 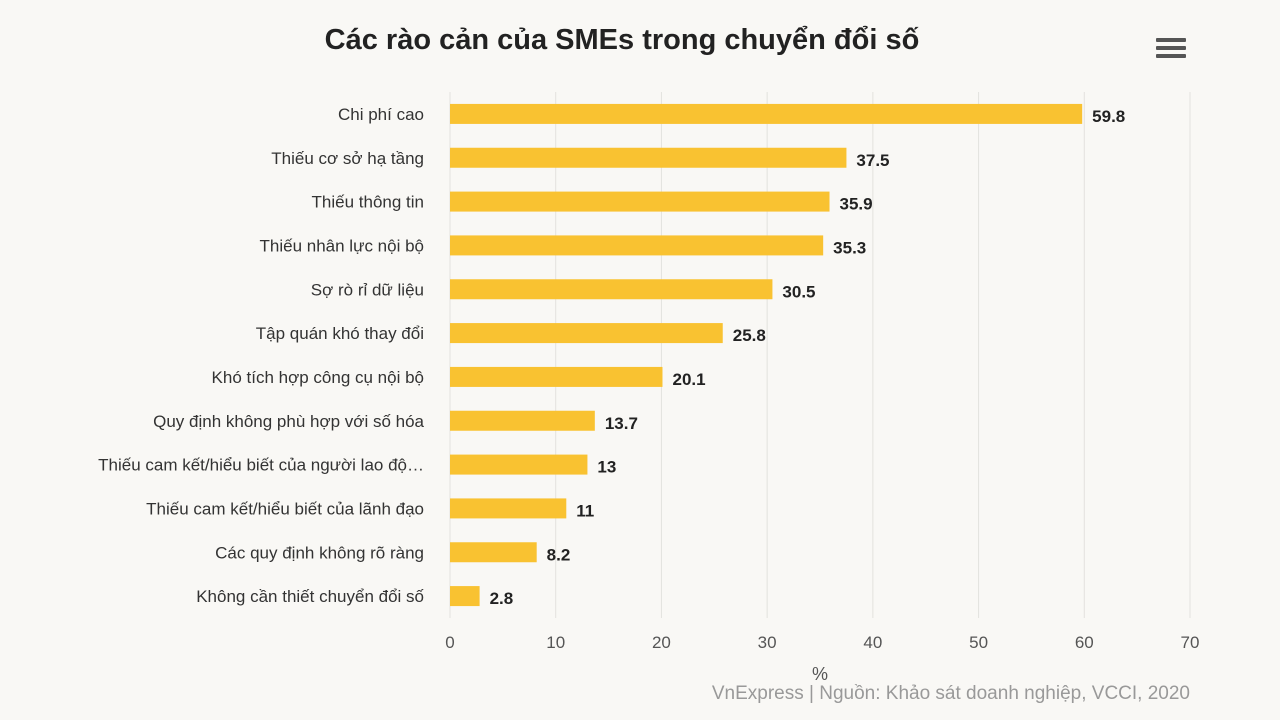 What do you see at coordinates (856, 204) in the screenshot?
I see `data-label: 35.9` at bounding box center [856, 204].